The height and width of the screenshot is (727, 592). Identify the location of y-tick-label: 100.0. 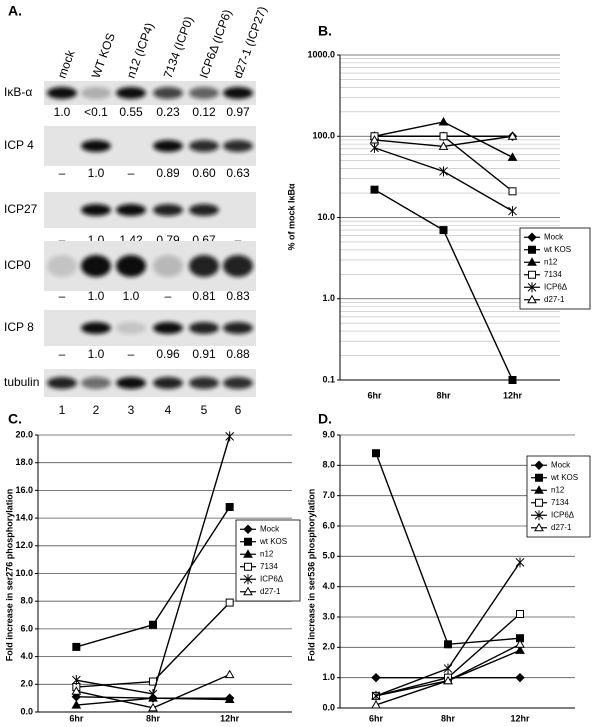
(323, 136).